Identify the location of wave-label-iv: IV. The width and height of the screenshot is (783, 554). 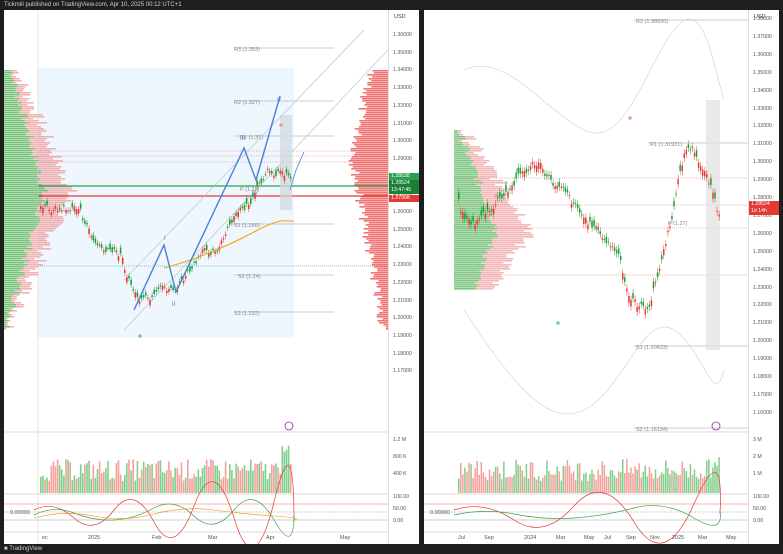
(255, 195).